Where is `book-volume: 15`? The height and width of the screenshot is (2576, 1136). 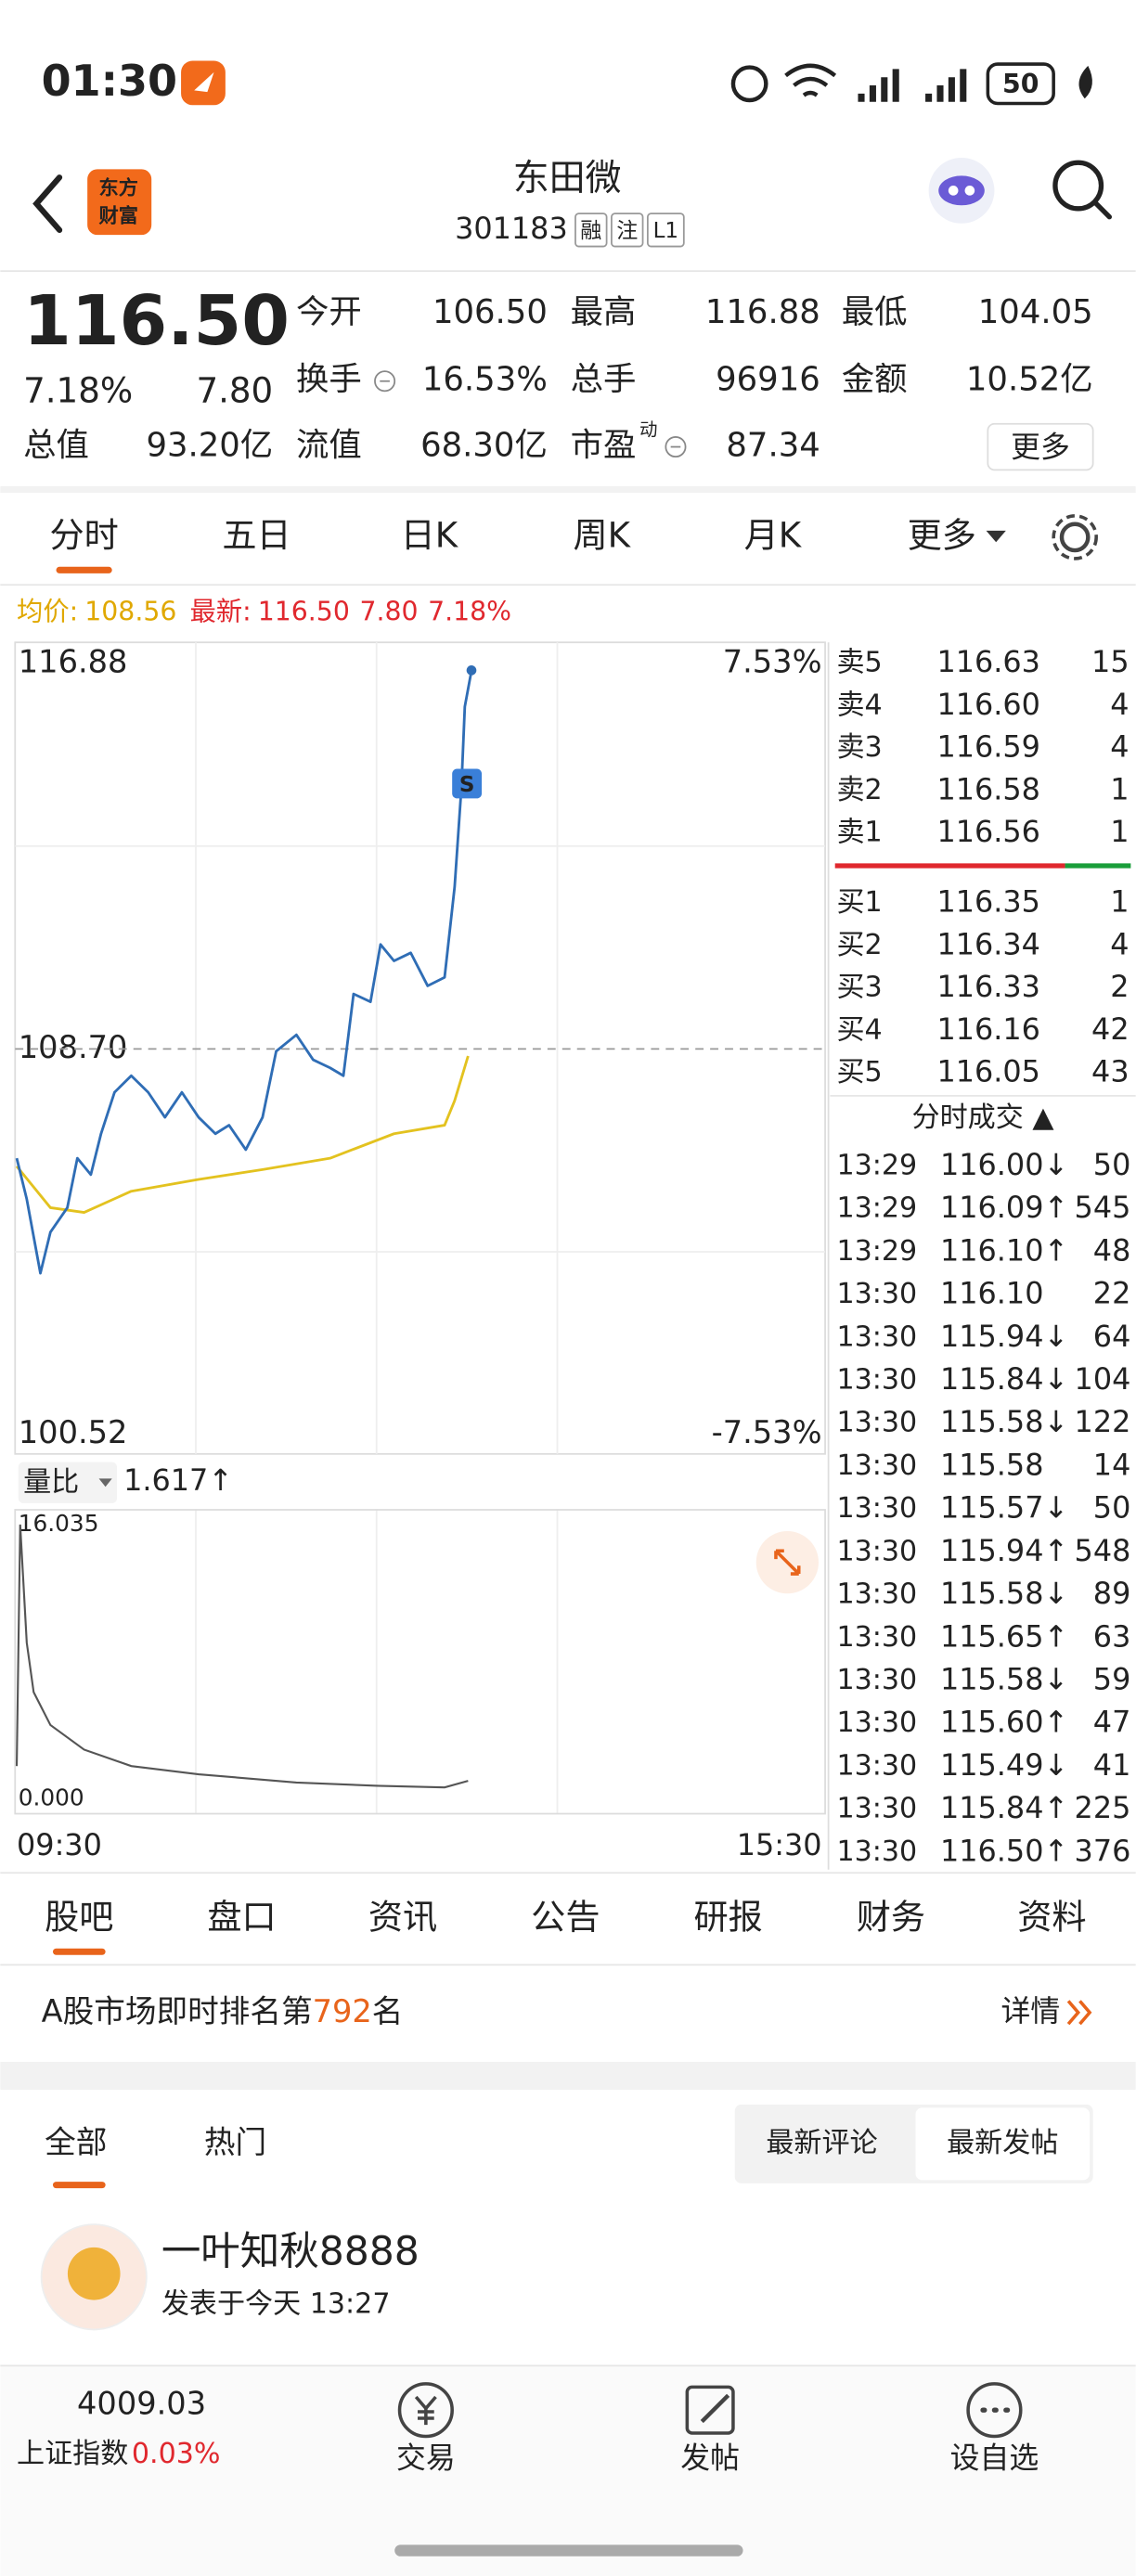
book-volume: 15 is located at coordinates (1110, 661).